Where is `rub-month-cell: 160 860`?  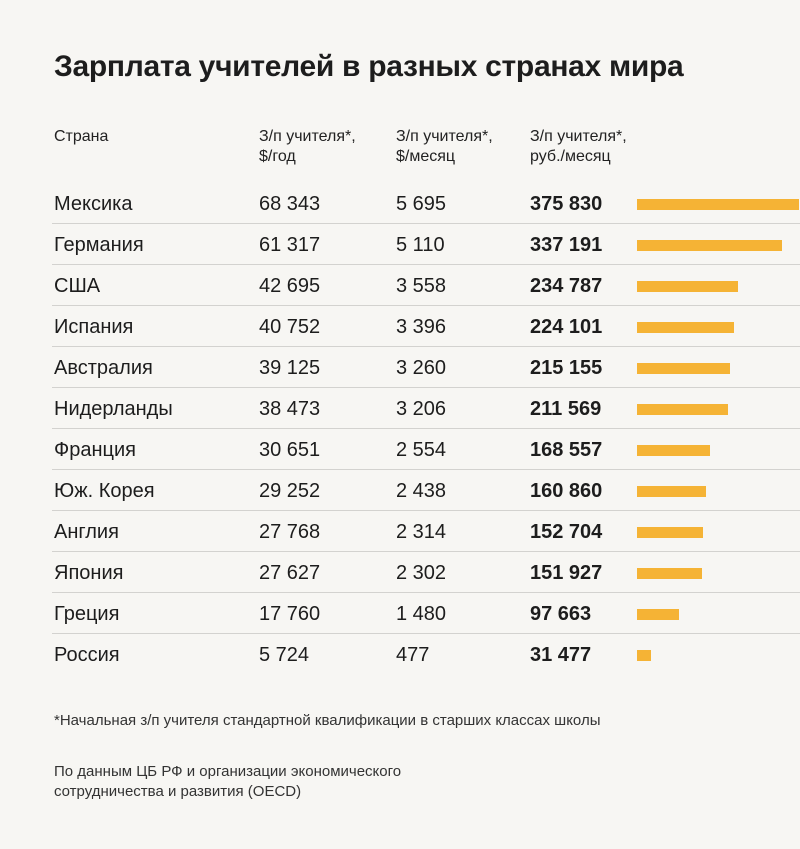
rub-month-cell: 160 860 is located at coordinates (566, 491).